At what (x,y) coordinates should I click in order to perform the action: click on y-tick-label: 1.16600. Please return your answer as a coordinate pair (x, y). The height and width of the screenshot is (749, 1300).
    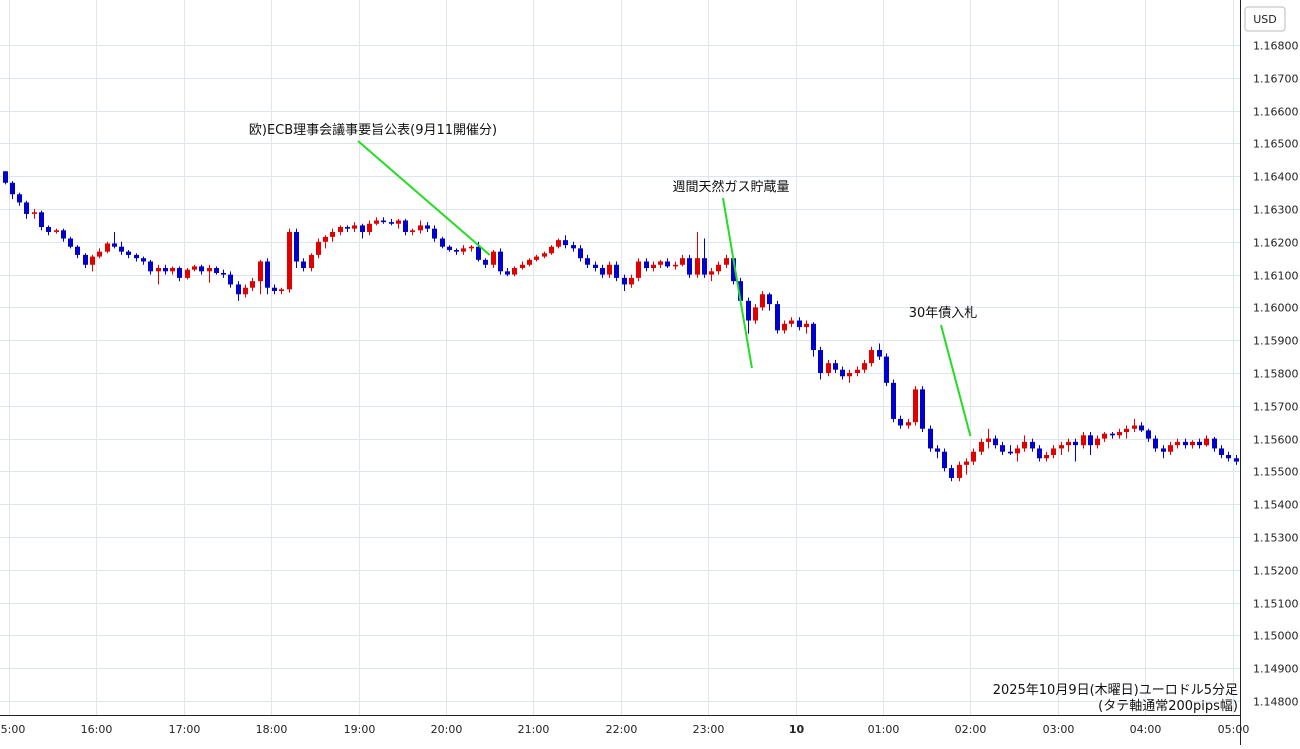
    Looking at the image, I should click on (1276, 112).